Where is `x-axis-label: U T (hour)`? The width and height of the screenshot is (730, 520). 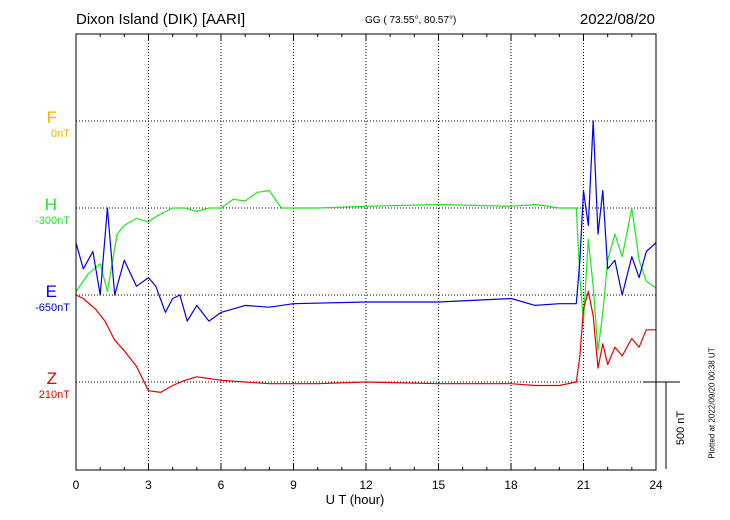 x-axis-label: U T (hour) is located at coordinates (365, 499).